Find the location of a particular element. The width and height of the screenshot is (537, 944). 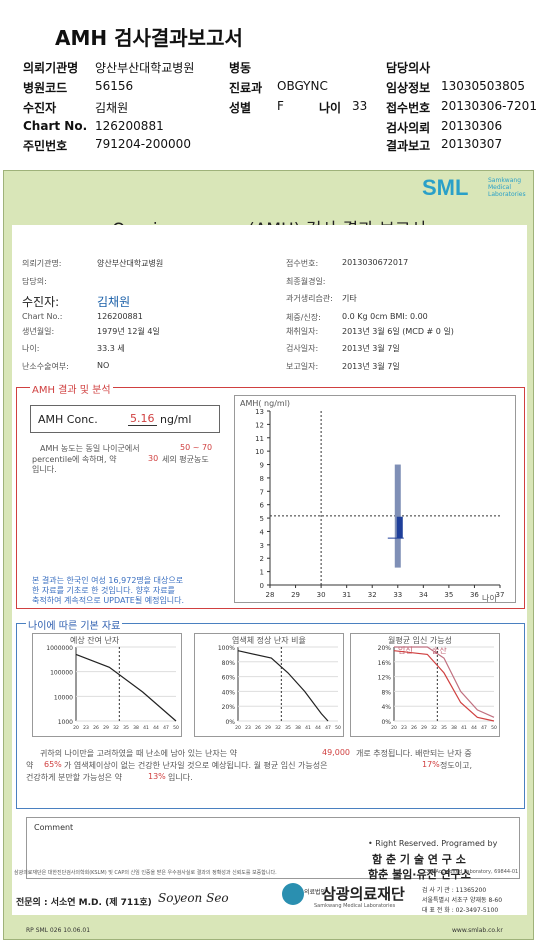

page-title: AMH 검사결과보고서 is located at coordinates (149, 38).